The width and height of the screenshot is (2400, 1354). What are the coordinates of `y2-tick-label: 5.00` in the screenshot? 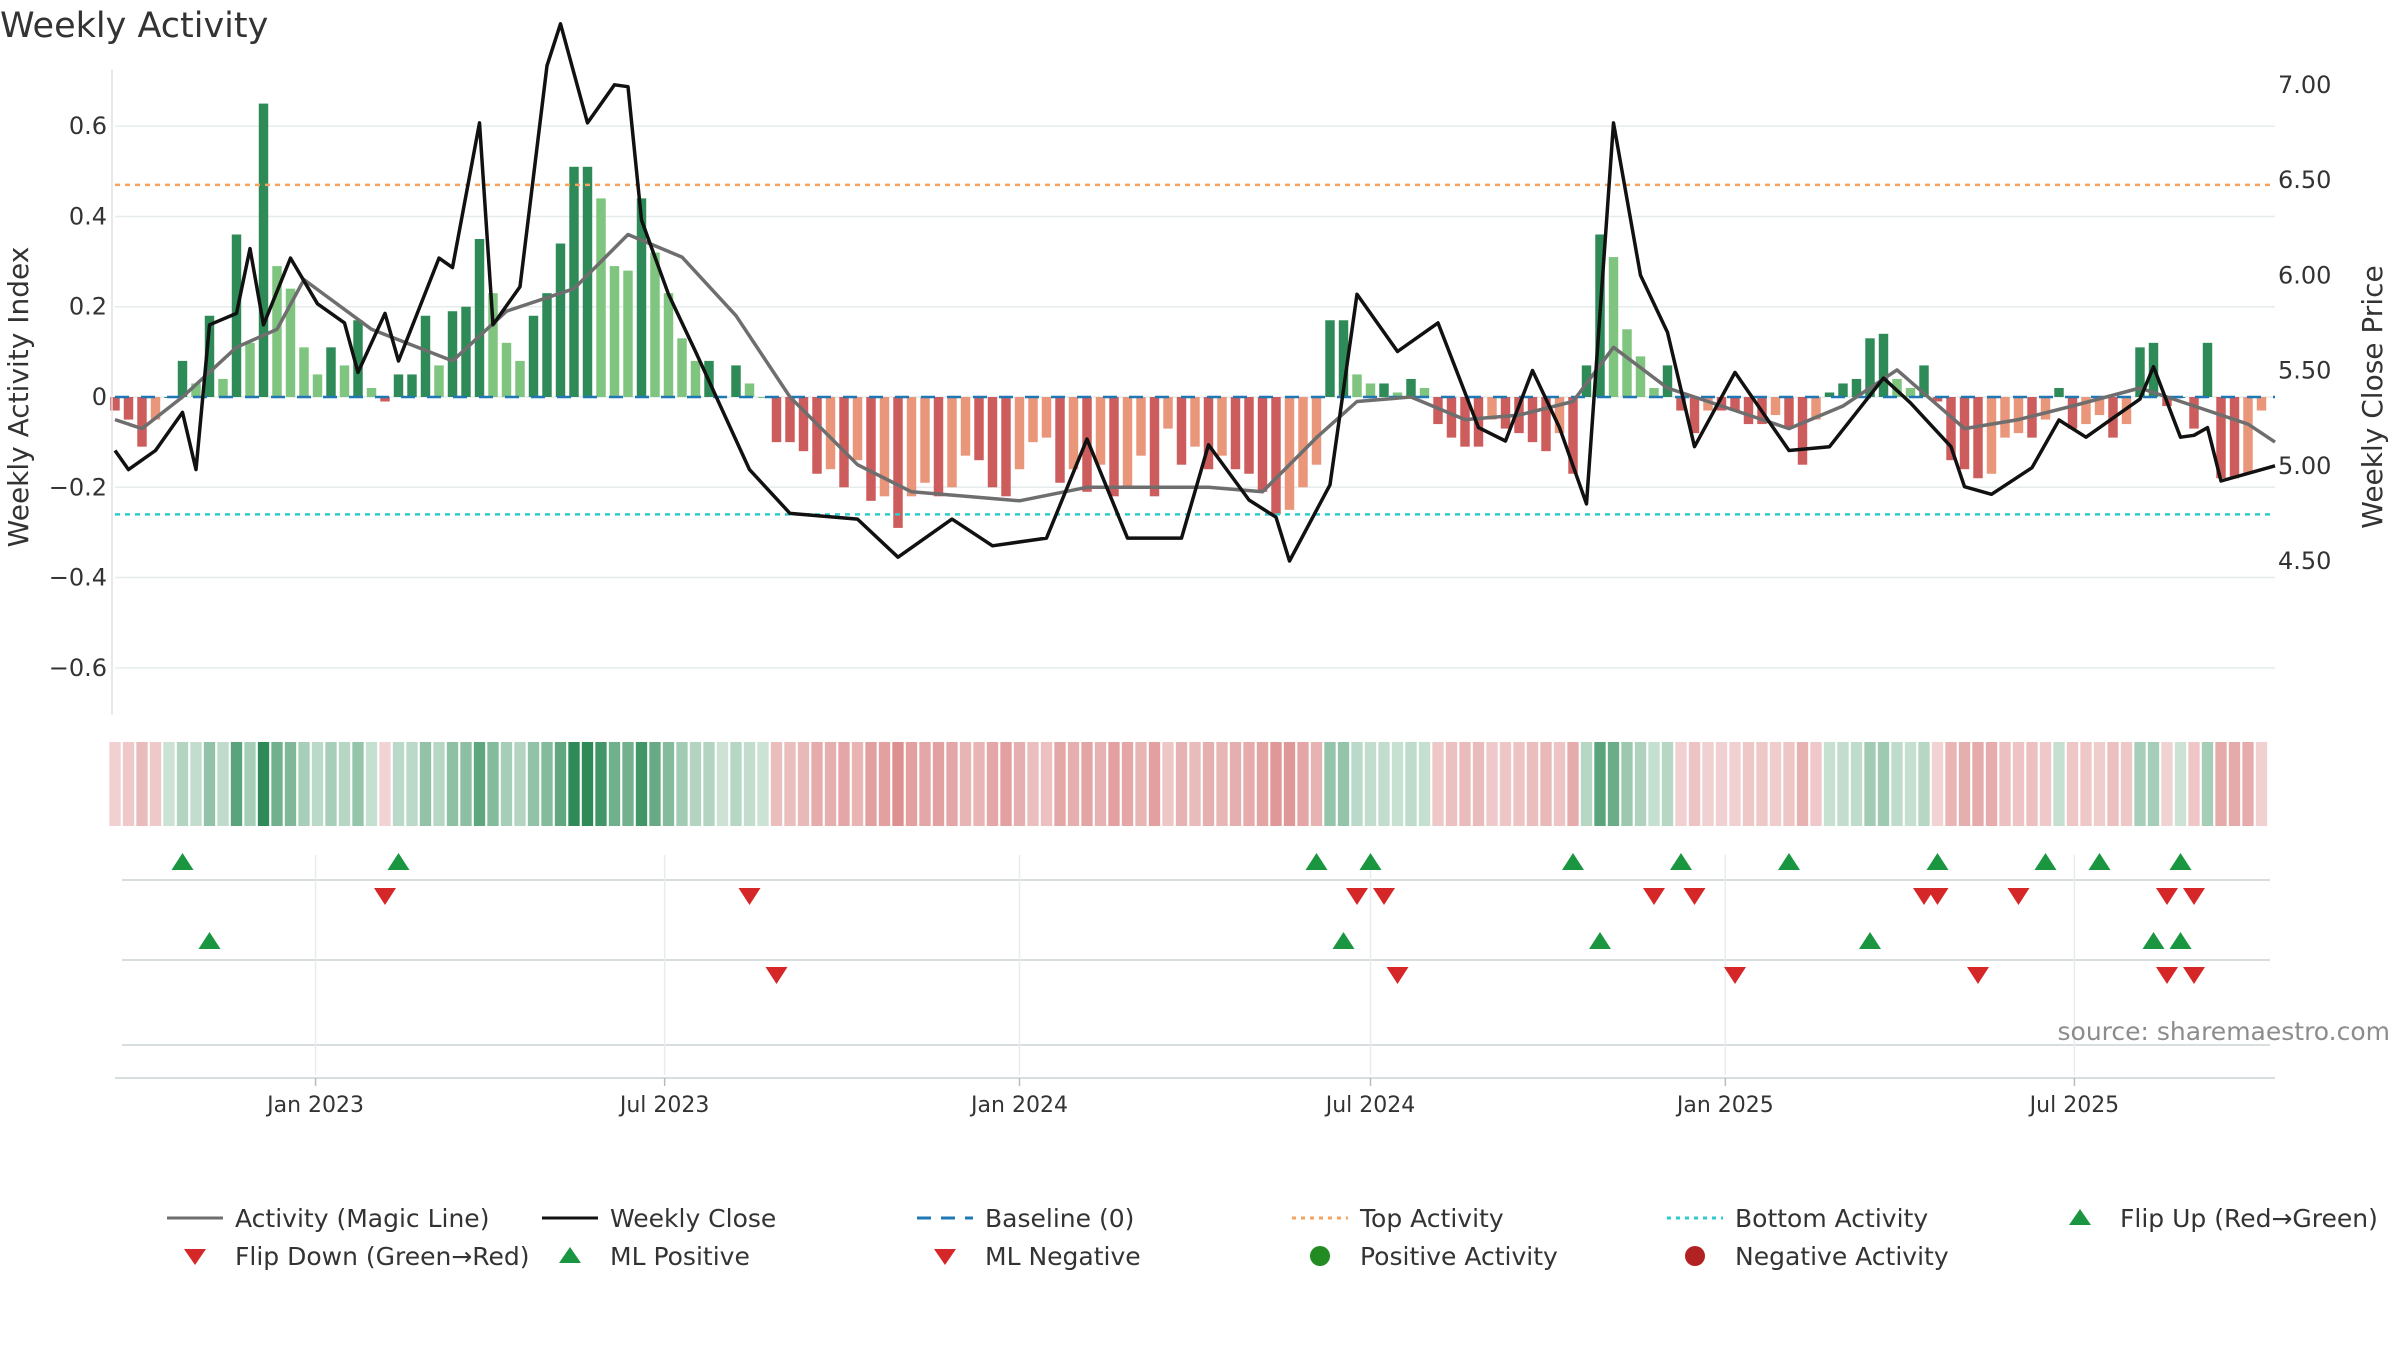 It's located at (2304, 466).